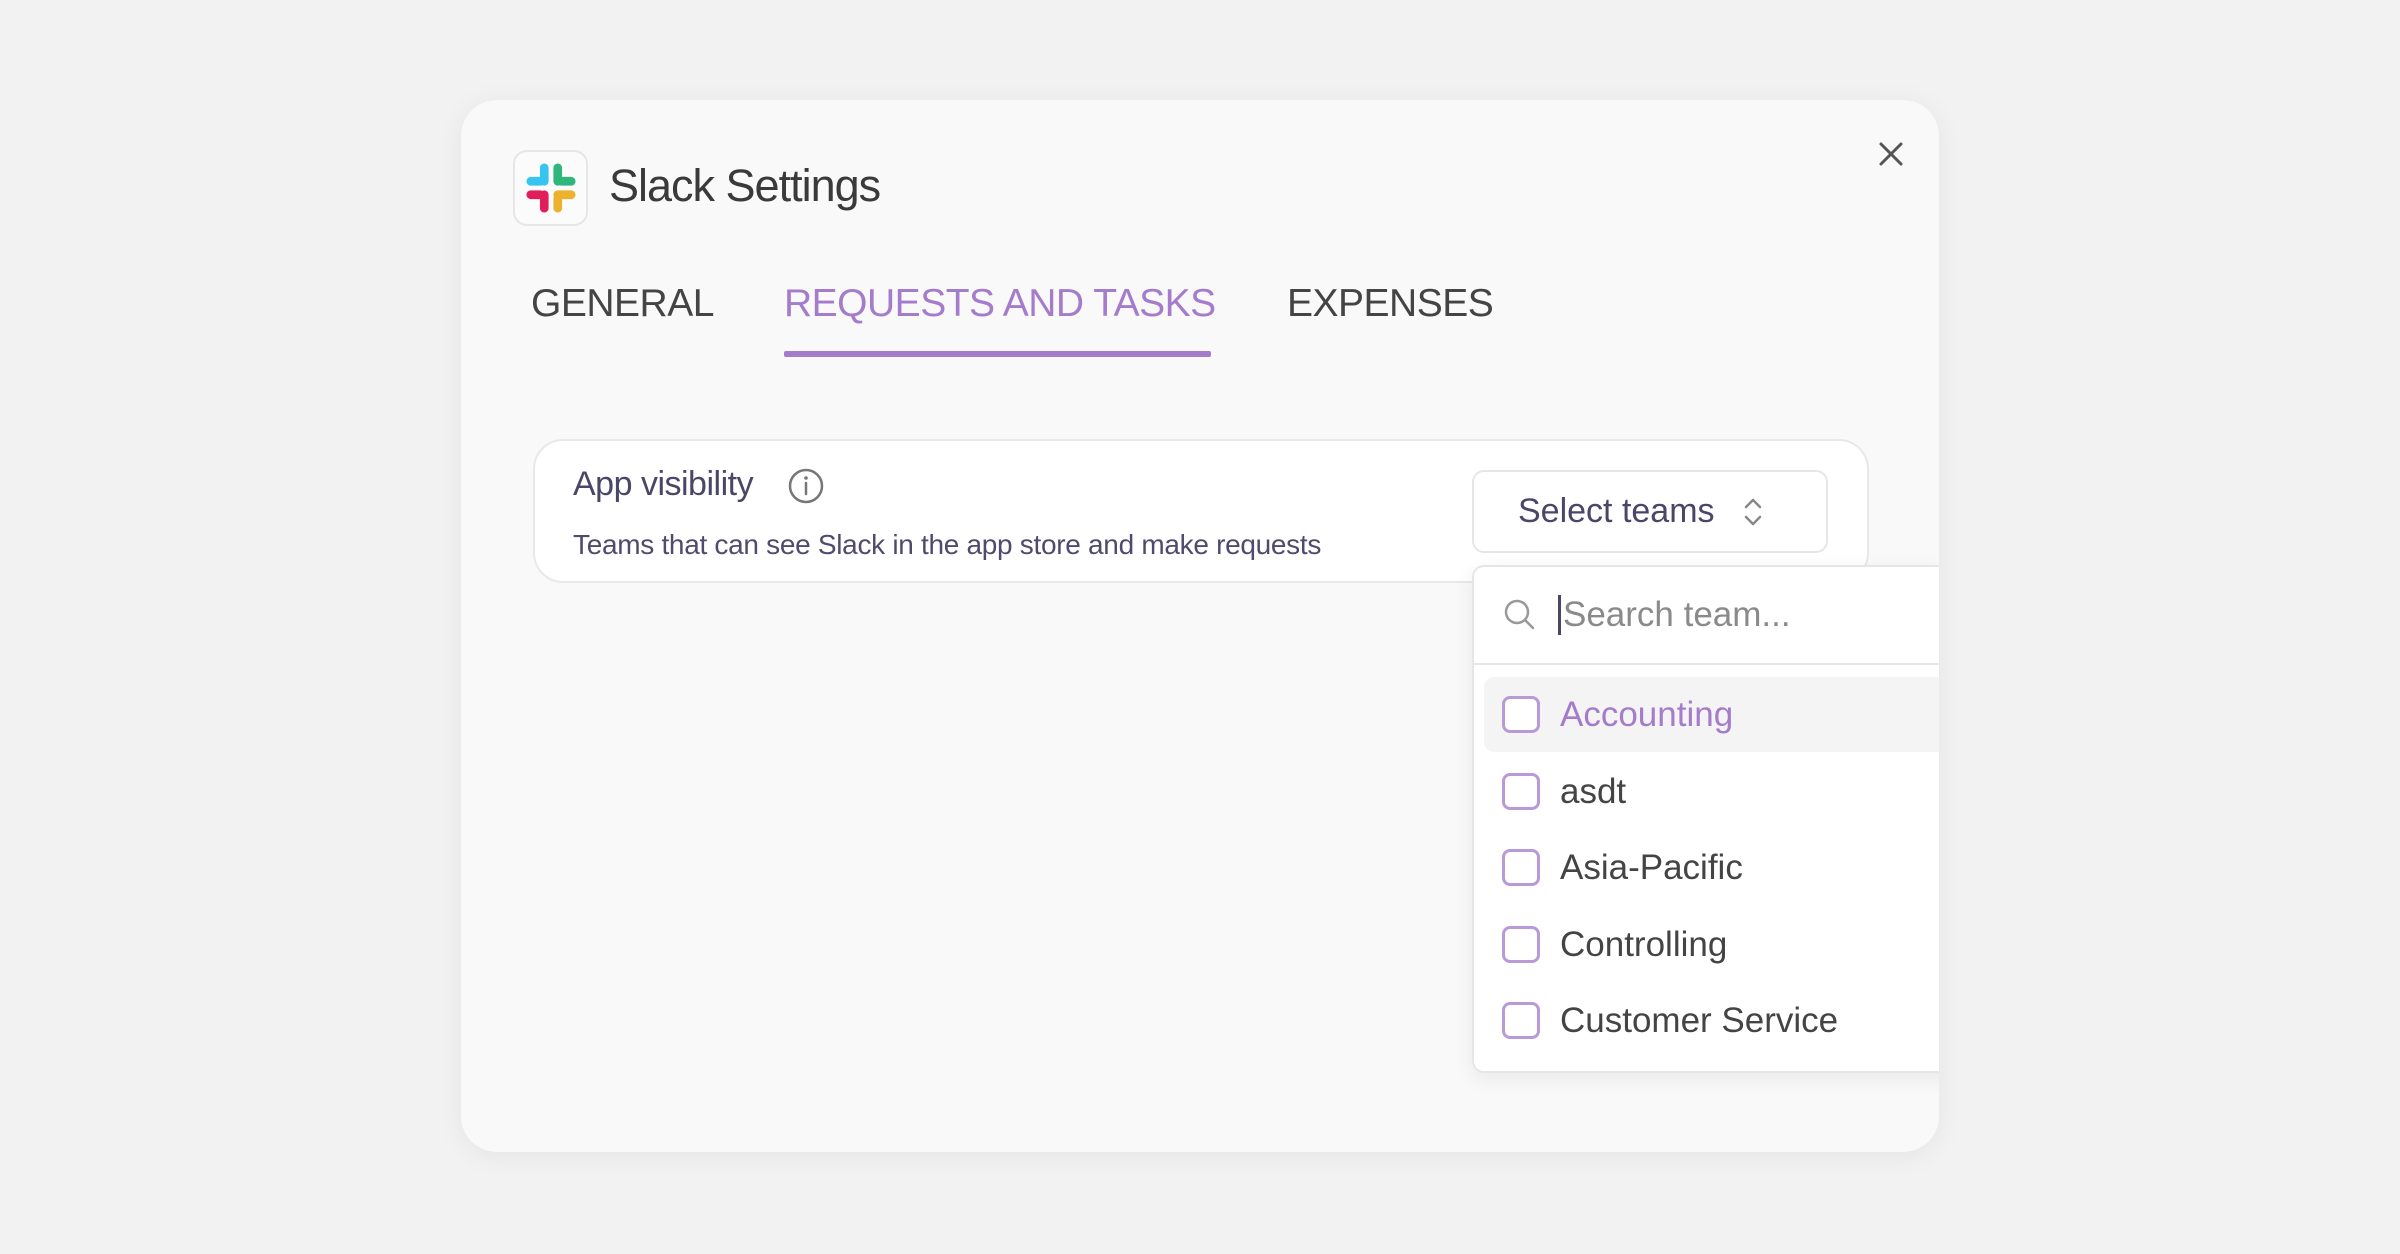  I want to click on close-icon, so click(1891, 154).